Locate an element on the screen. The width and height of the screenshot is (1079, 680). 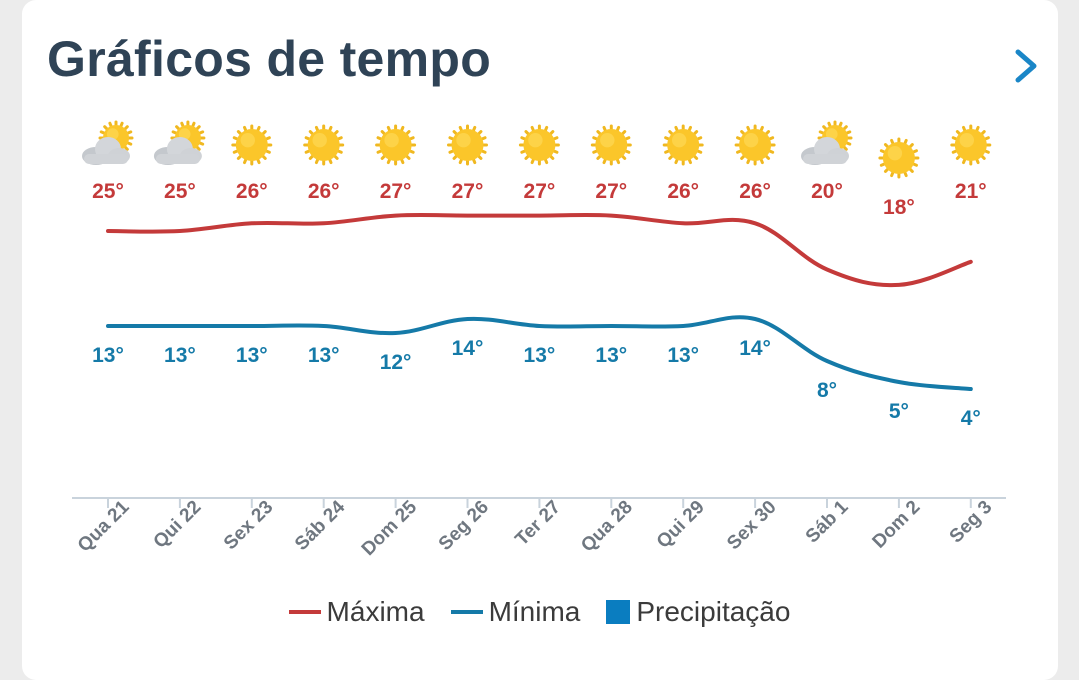
page-title: Gráficos de tempo is located at coordinates (269, 59).